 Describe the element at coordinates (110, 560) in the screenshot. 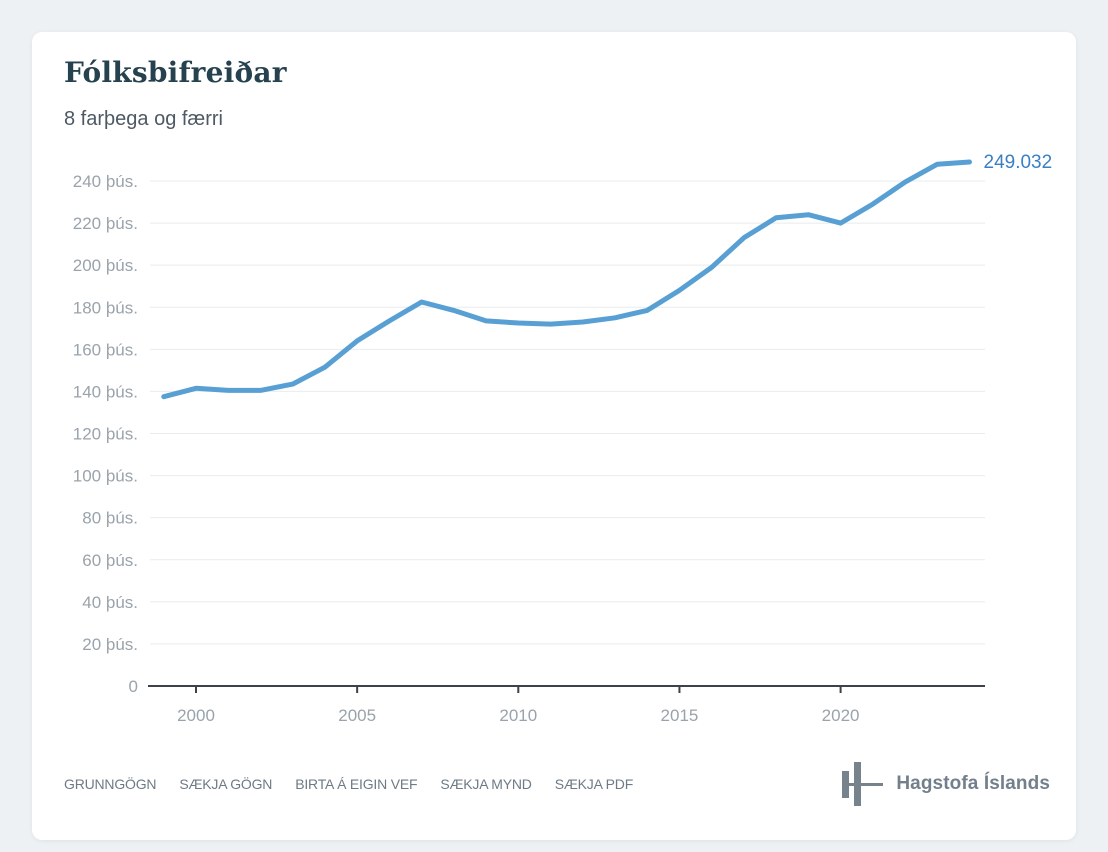

I see `y-axis-tick-label: 60 þús.` at that location.